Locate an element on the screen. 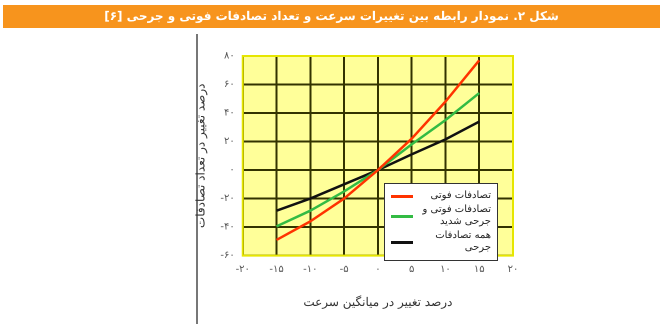 Image resolution: width=663 pixels, height=330 pixels. y-tick-label: ۰ is located at coordinates (232, 170).